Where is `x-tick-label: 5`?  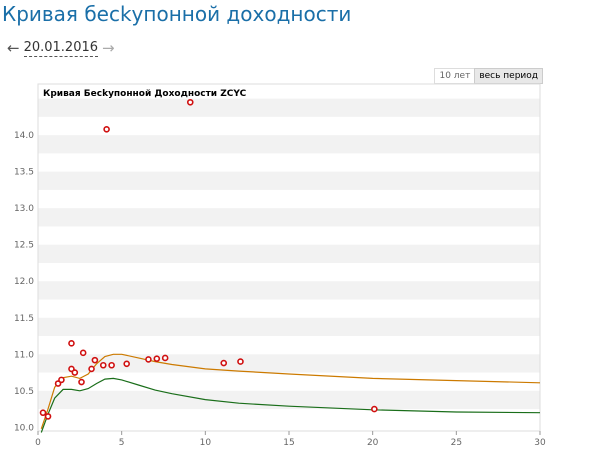 x-tick-label: 5 is located at coordinates (122, 443).